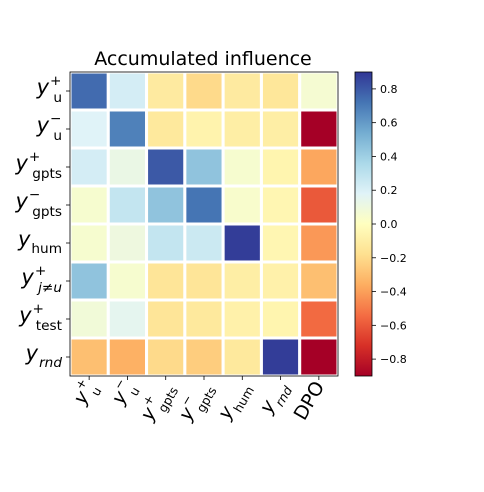  What do you see at coordinates (49, 89) in the screenshot?
I see `row-label: y+ u` at bounding box center [49, 89].